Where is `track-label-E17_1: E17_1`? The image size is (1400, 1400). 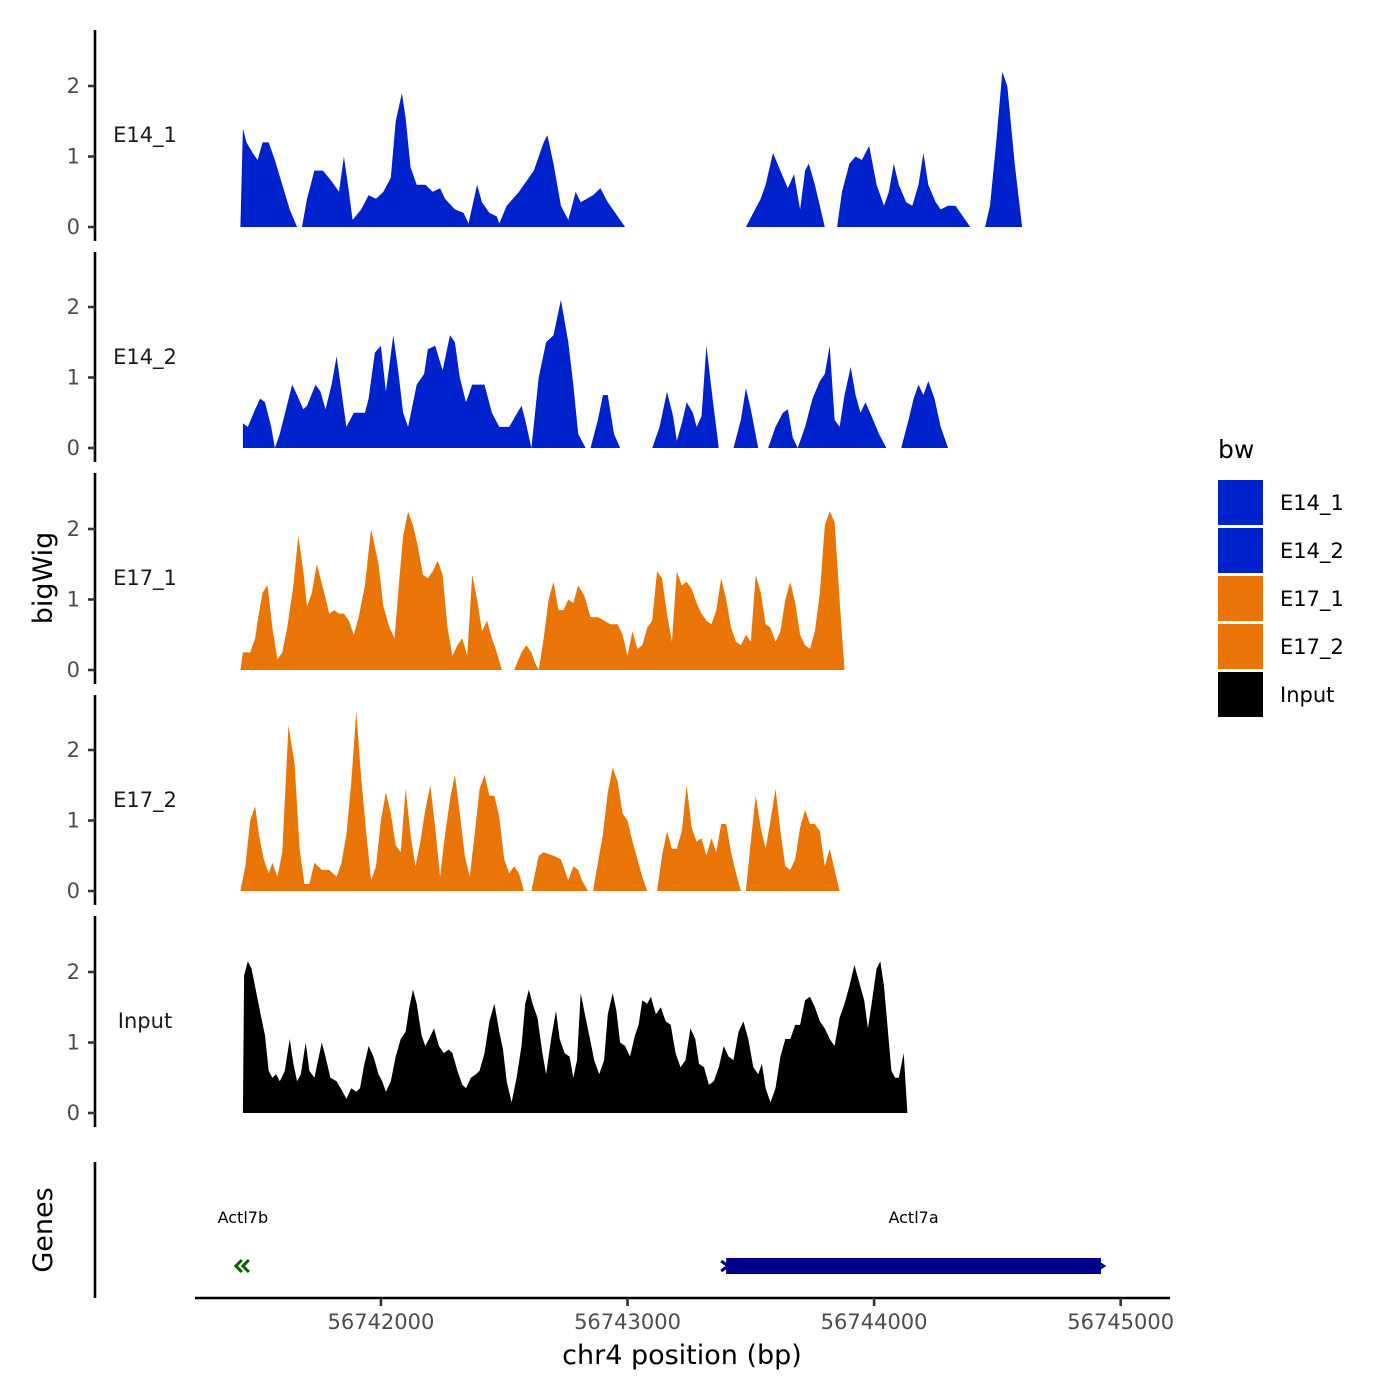 track-label-E17_1: E17_1 is located at coordinates (145, 578).